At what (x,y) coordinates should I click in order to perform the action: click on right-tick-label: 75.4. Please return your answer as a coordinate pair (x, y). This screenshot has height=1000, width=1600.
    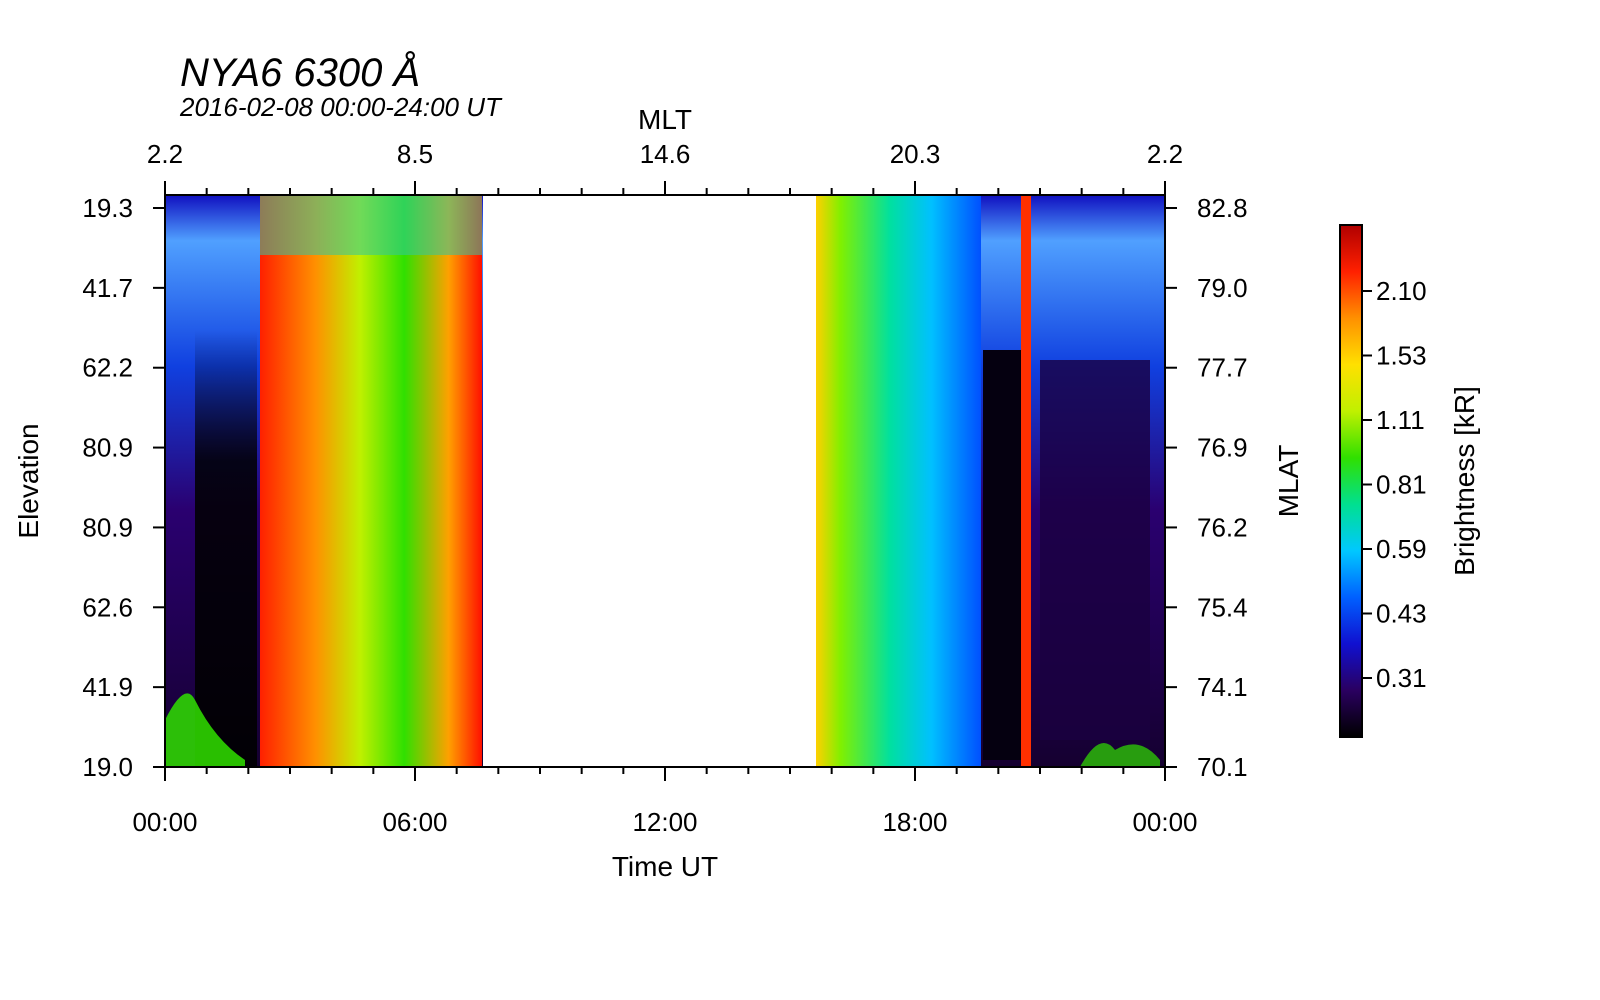
    Looking at the image, I should click on (1222, 607).